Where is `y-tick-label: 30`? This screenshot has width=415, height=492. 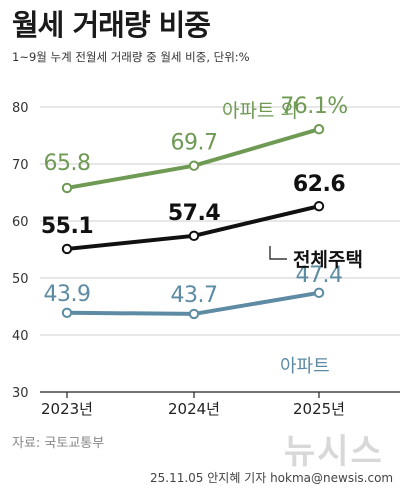
y-tick-label: 30 is located at coordinates (20, 393).